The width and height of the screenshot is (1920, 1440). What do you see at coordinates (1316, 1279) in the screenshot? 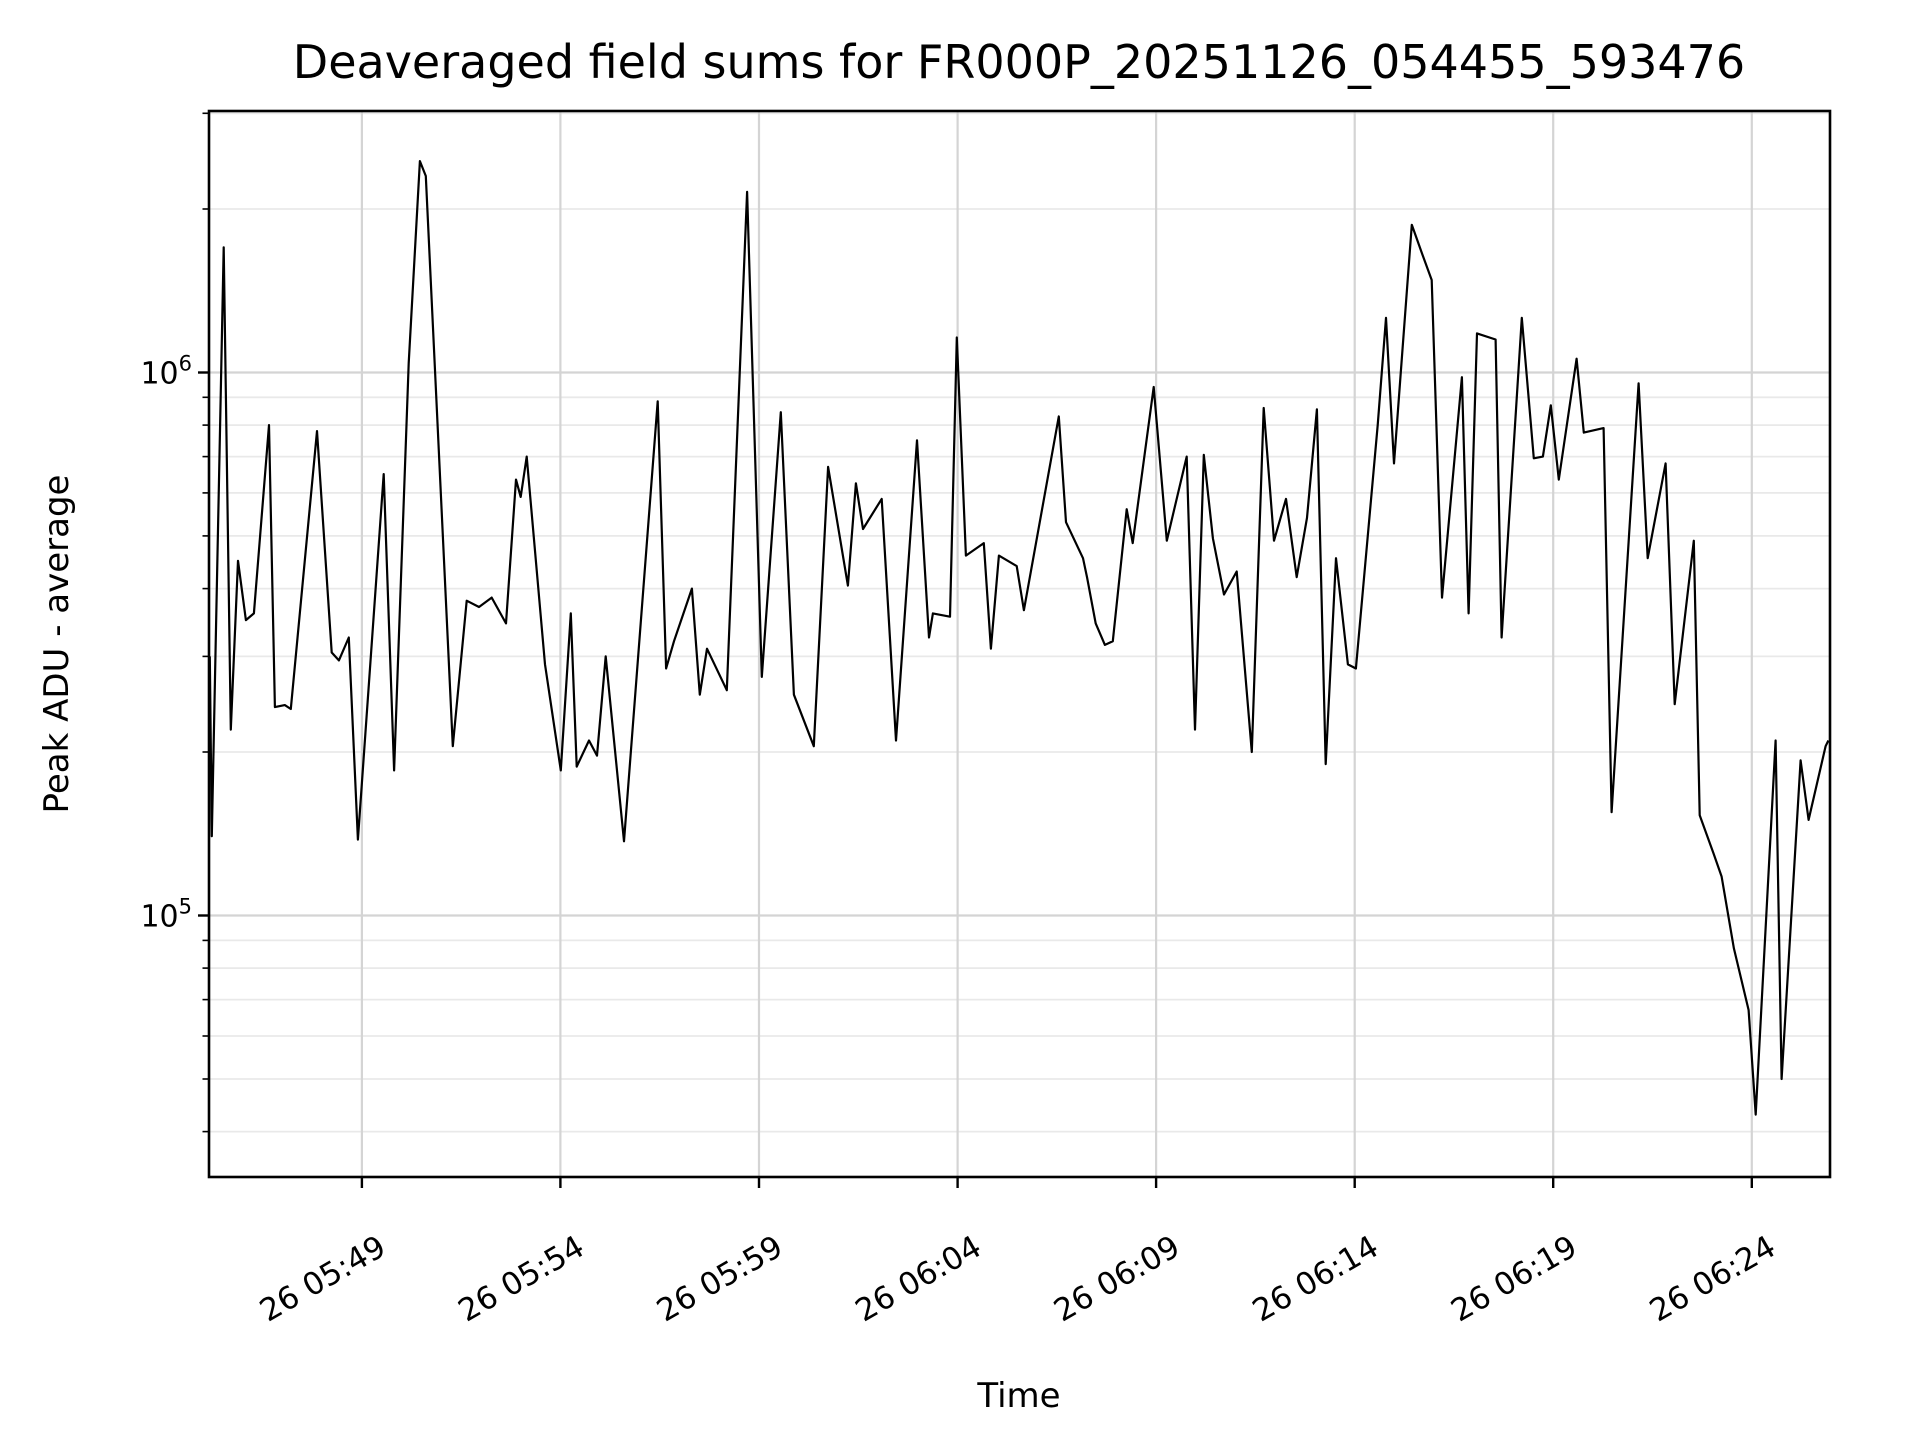
I see `x-tick-label: 26 06:14` at bounding box center [1316, 1279].